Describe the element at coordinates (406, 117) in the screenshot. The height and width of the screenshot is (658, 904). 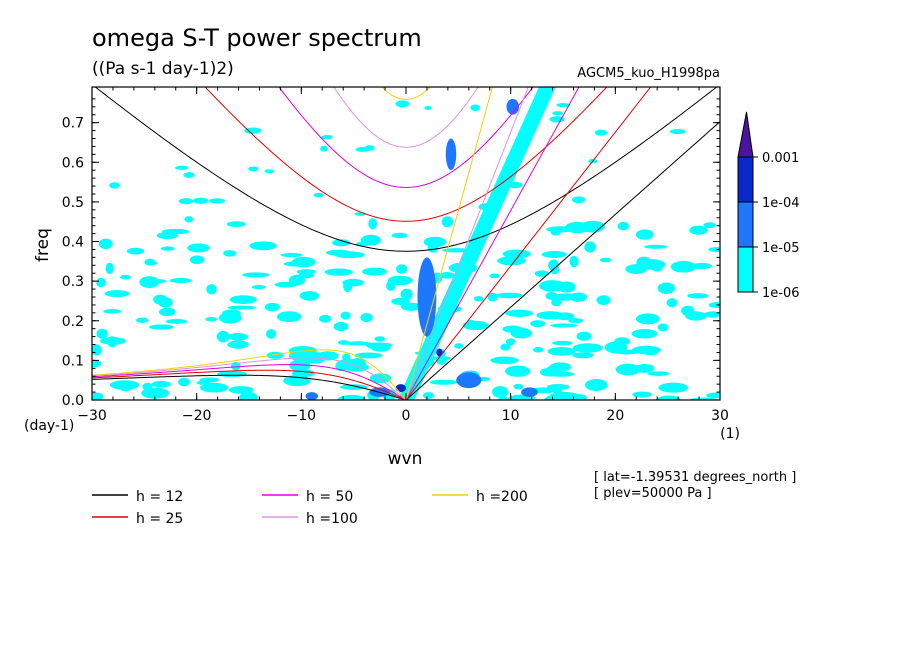
I see `inertia-gravity-curve-h100` at that location.